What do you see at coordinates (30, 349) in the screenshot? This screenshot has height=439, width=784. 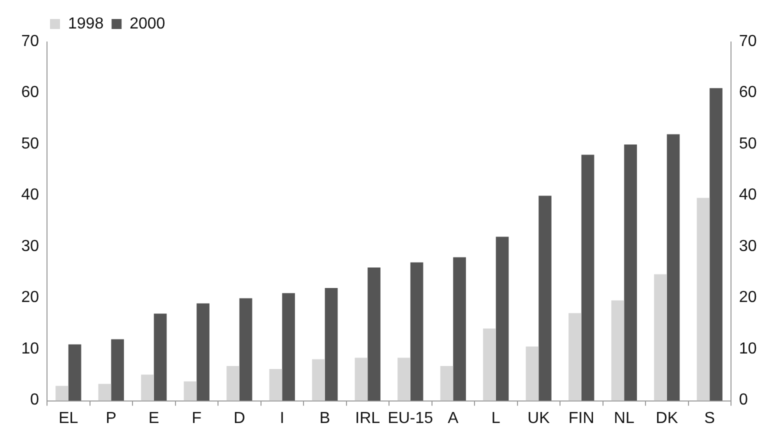 I see `y-tick-label: 10` at bounding box center [30, 349].